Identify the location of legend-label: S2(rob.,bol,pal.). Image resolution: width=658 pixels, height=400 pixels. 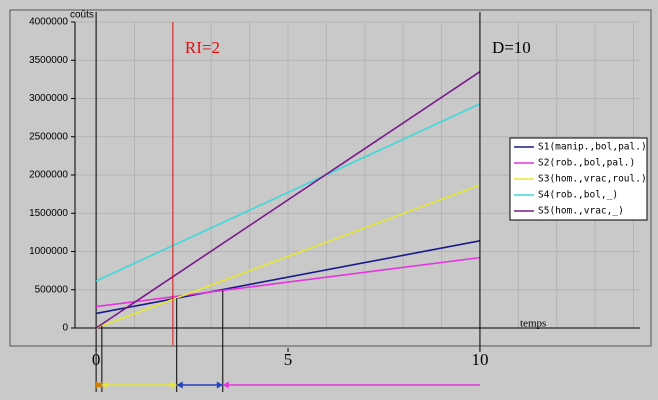
(586, 163).